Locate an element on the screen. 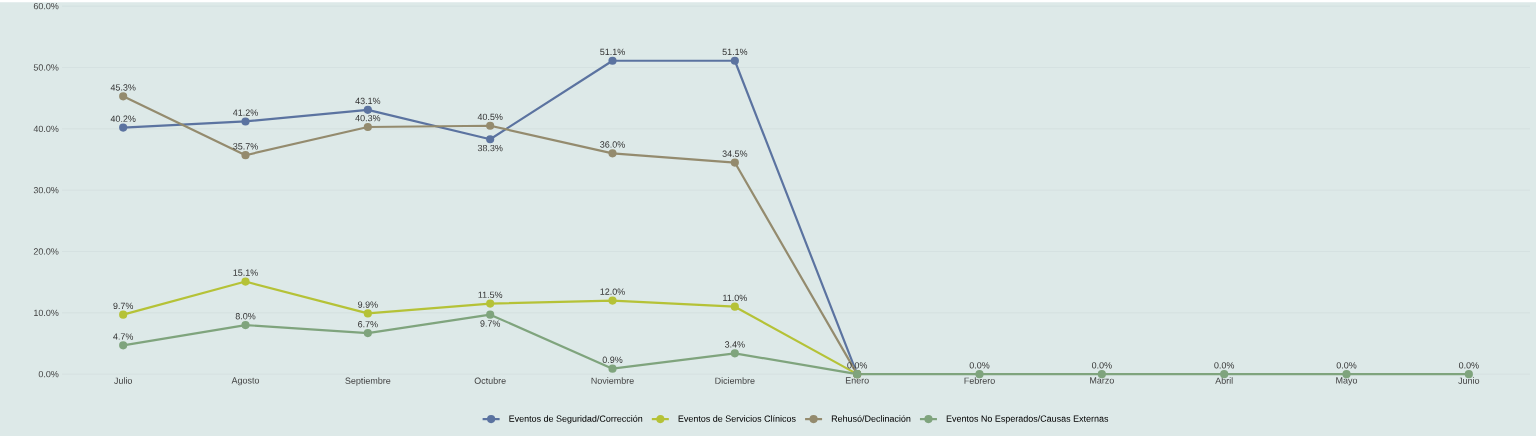 This screenshot has height=436, width=1536. data-label: 34.5% is located at coordinates (735, 153).